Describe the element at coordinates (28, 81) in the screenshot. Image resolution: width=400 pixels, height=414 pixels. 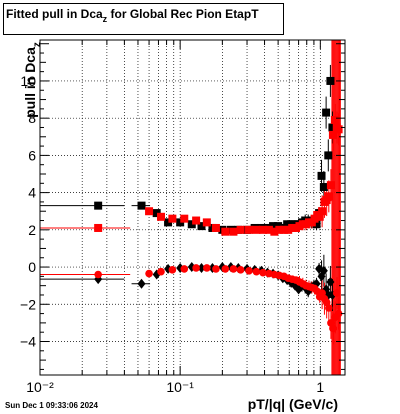
I see `y-tick-label: 10` at that location.